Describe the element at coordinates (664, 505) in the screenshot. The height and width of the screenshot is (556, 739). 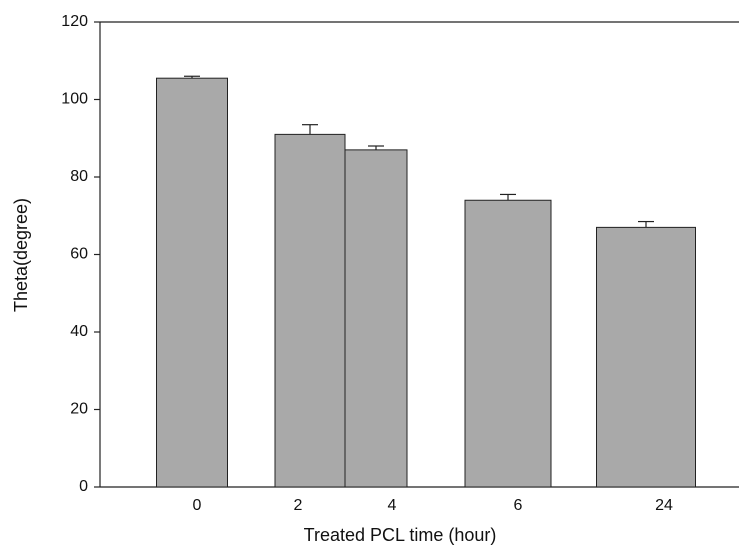
I see `x-tick-label: 24` at that location.